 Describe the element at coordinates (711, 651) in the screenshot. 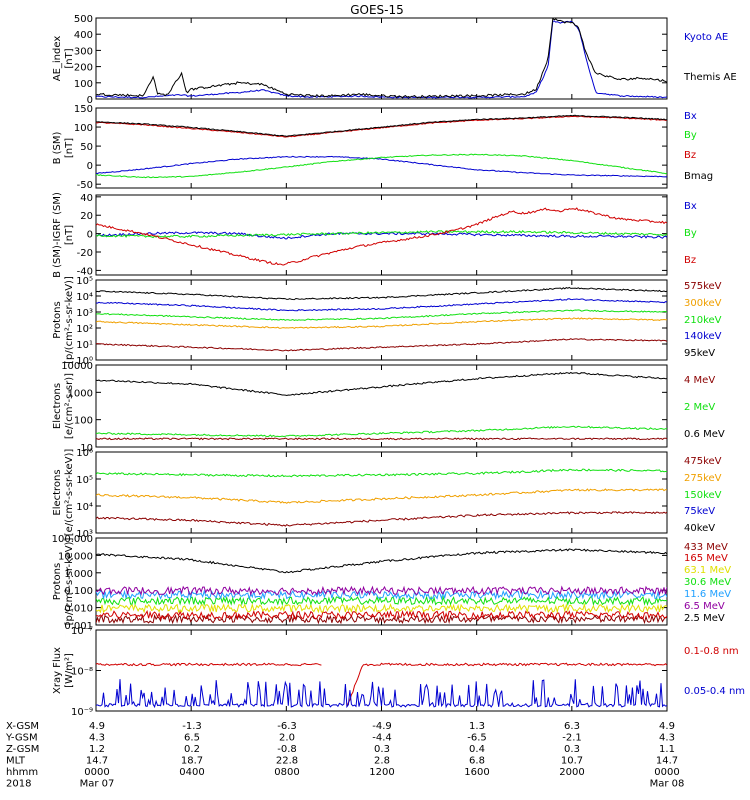

I see `legend-entry: 0.1-0.8 nm` at that location.